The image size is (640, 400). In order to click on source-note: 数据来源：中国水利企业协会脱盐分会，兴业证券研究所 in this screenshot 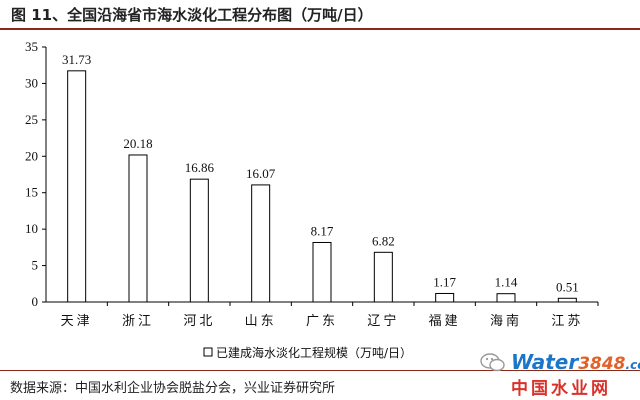, I will do `click(173, 388)`.